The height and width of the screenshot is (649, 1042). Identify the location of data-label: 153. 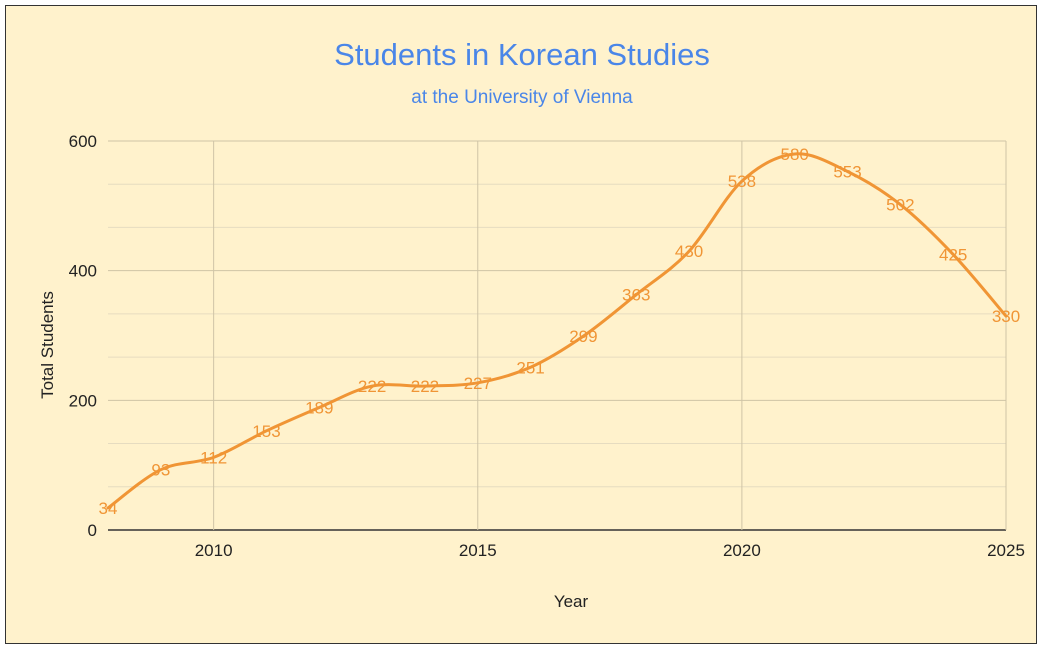
(266, 431).